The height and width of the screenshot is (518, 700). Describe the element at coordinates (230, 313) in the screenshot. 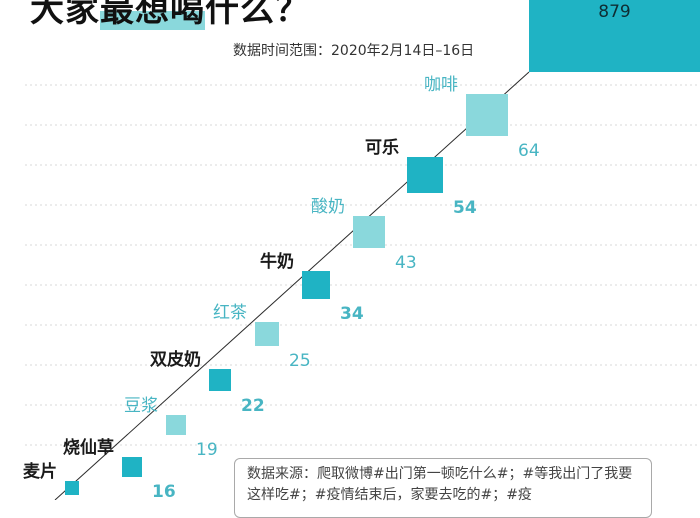

I see `category-label-4: 红茶` at that location.